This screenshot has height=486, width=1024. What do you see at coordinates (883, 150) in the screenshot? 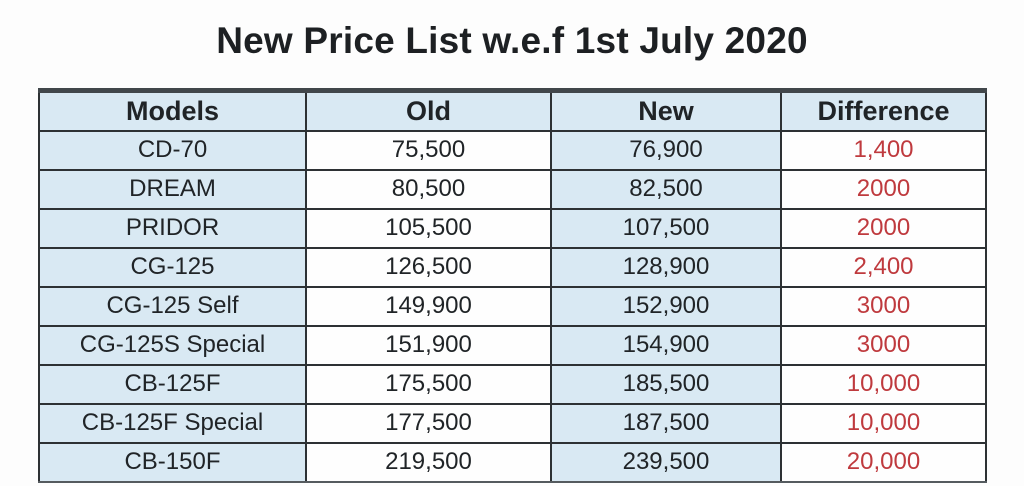
I see `difference-cell: 1,400` at bounding box center [883, 150].